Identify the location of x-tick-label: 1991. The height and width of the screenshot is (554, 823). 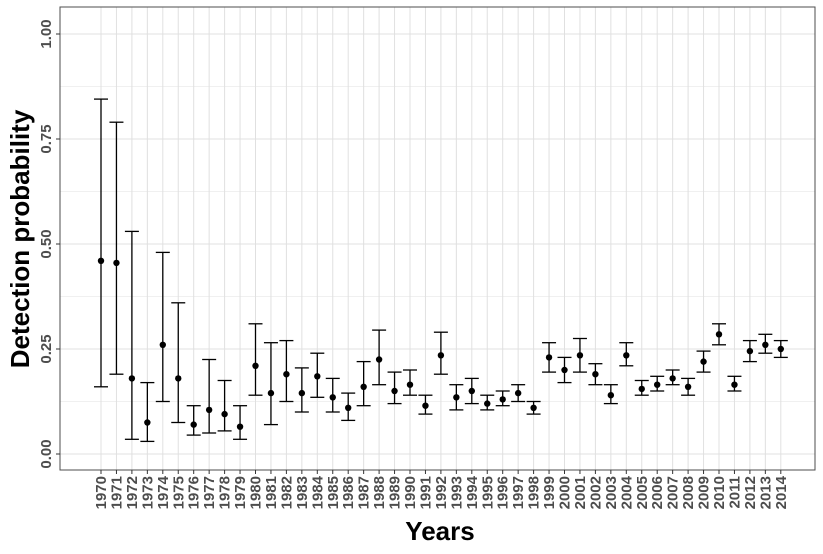
(425, 492).